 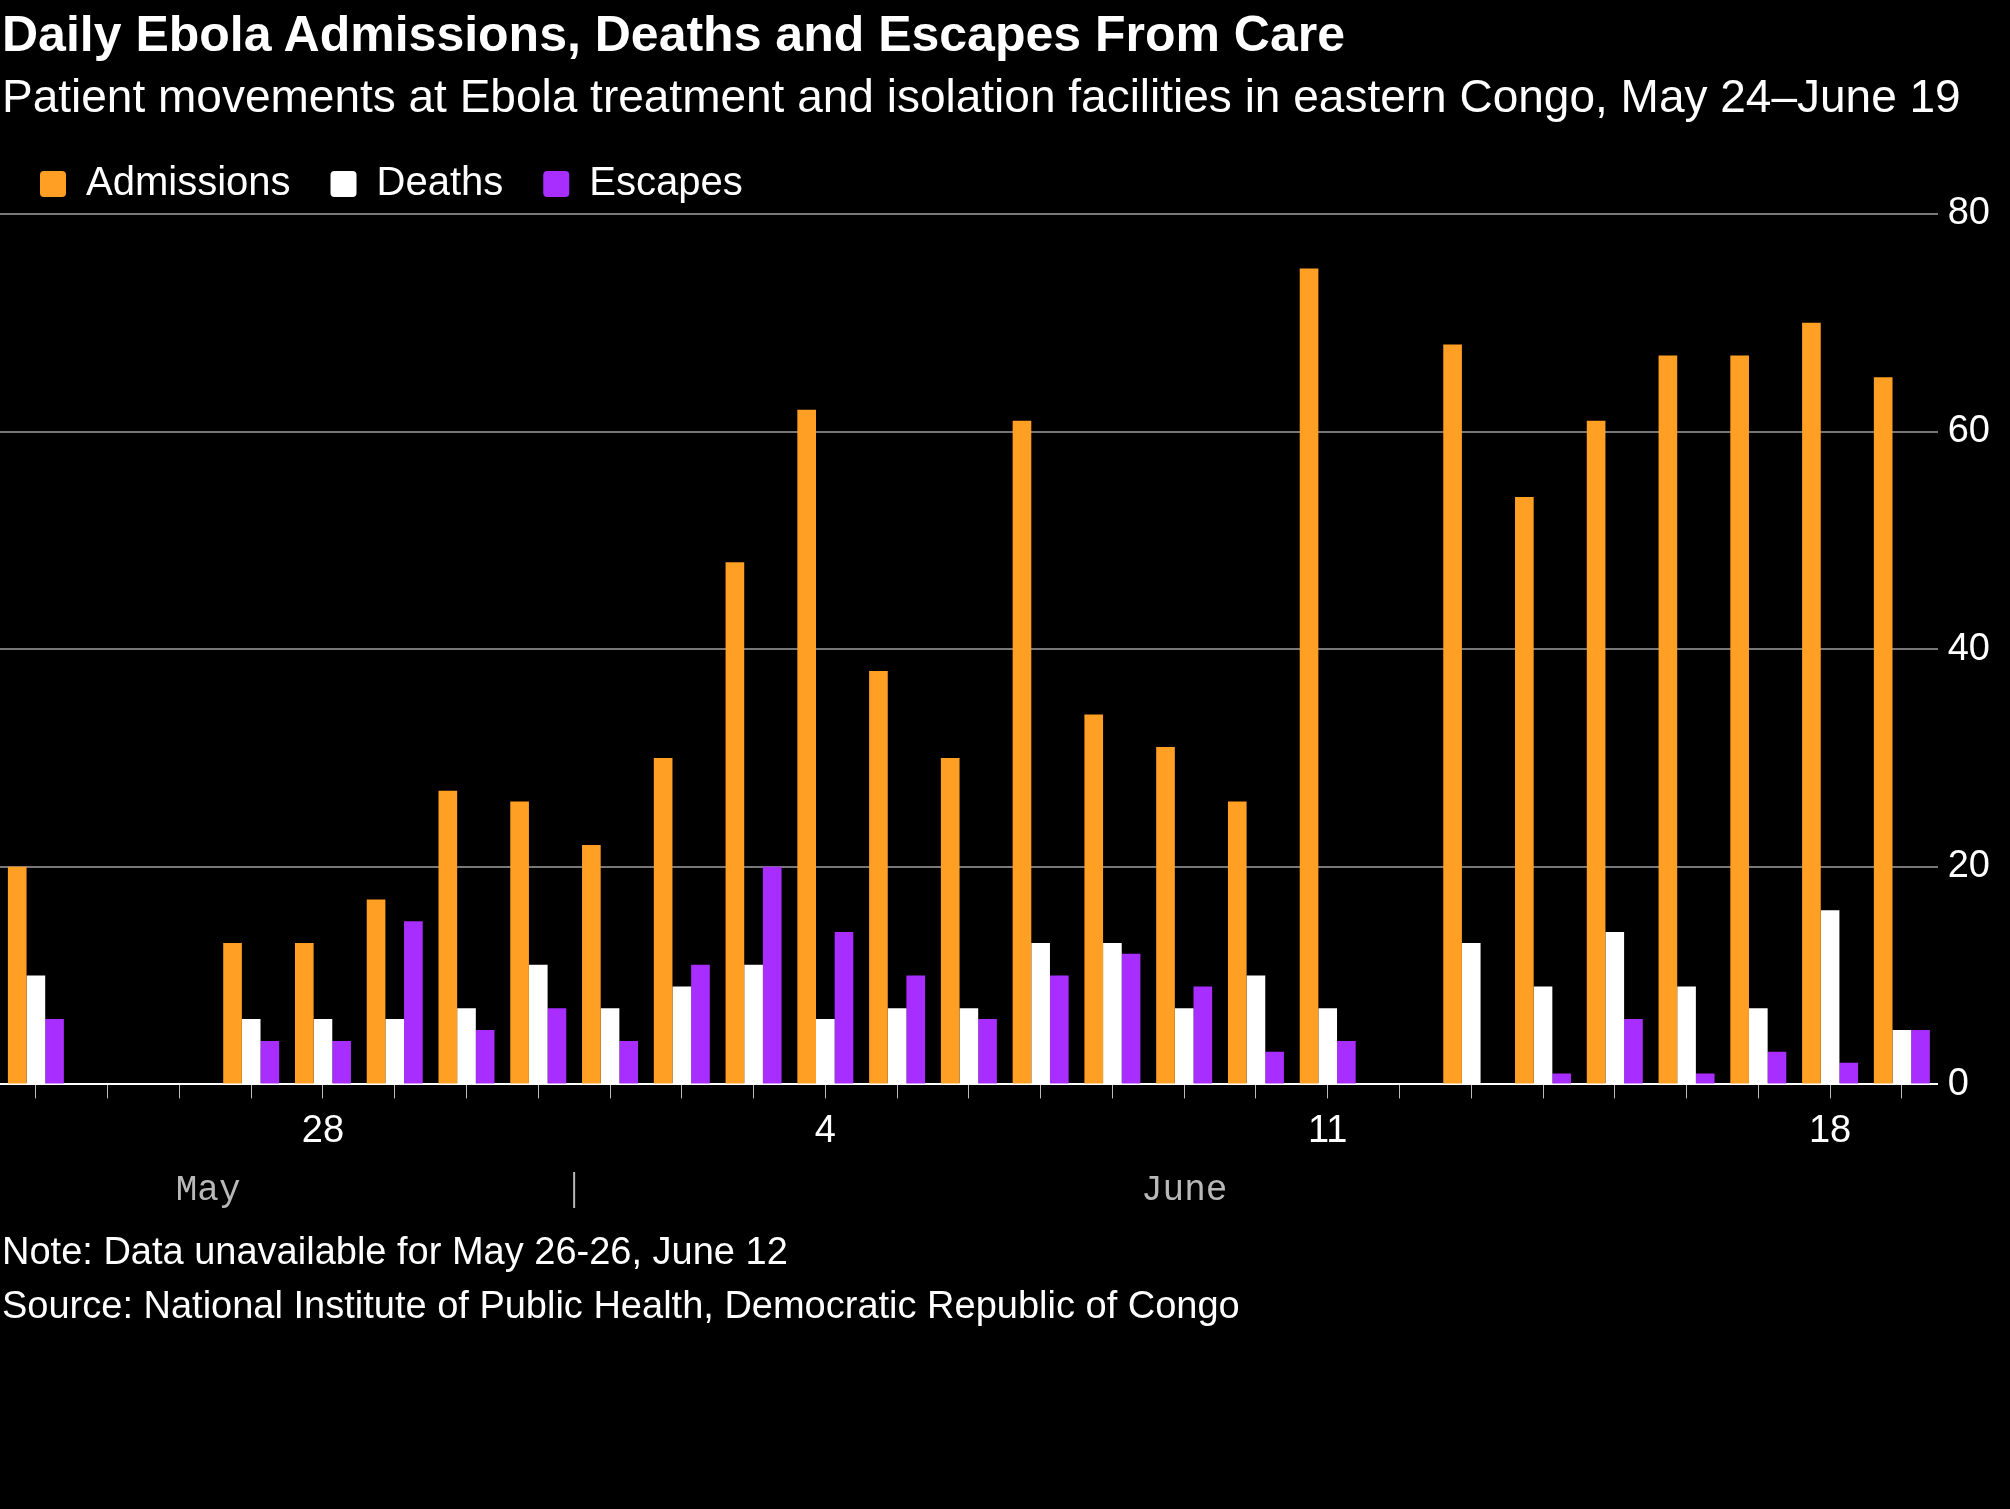 What do you see at coordinates (323, 1128) in the screenshot?
I see `x-tick-label: 28` at bounding box center [323, 1128].